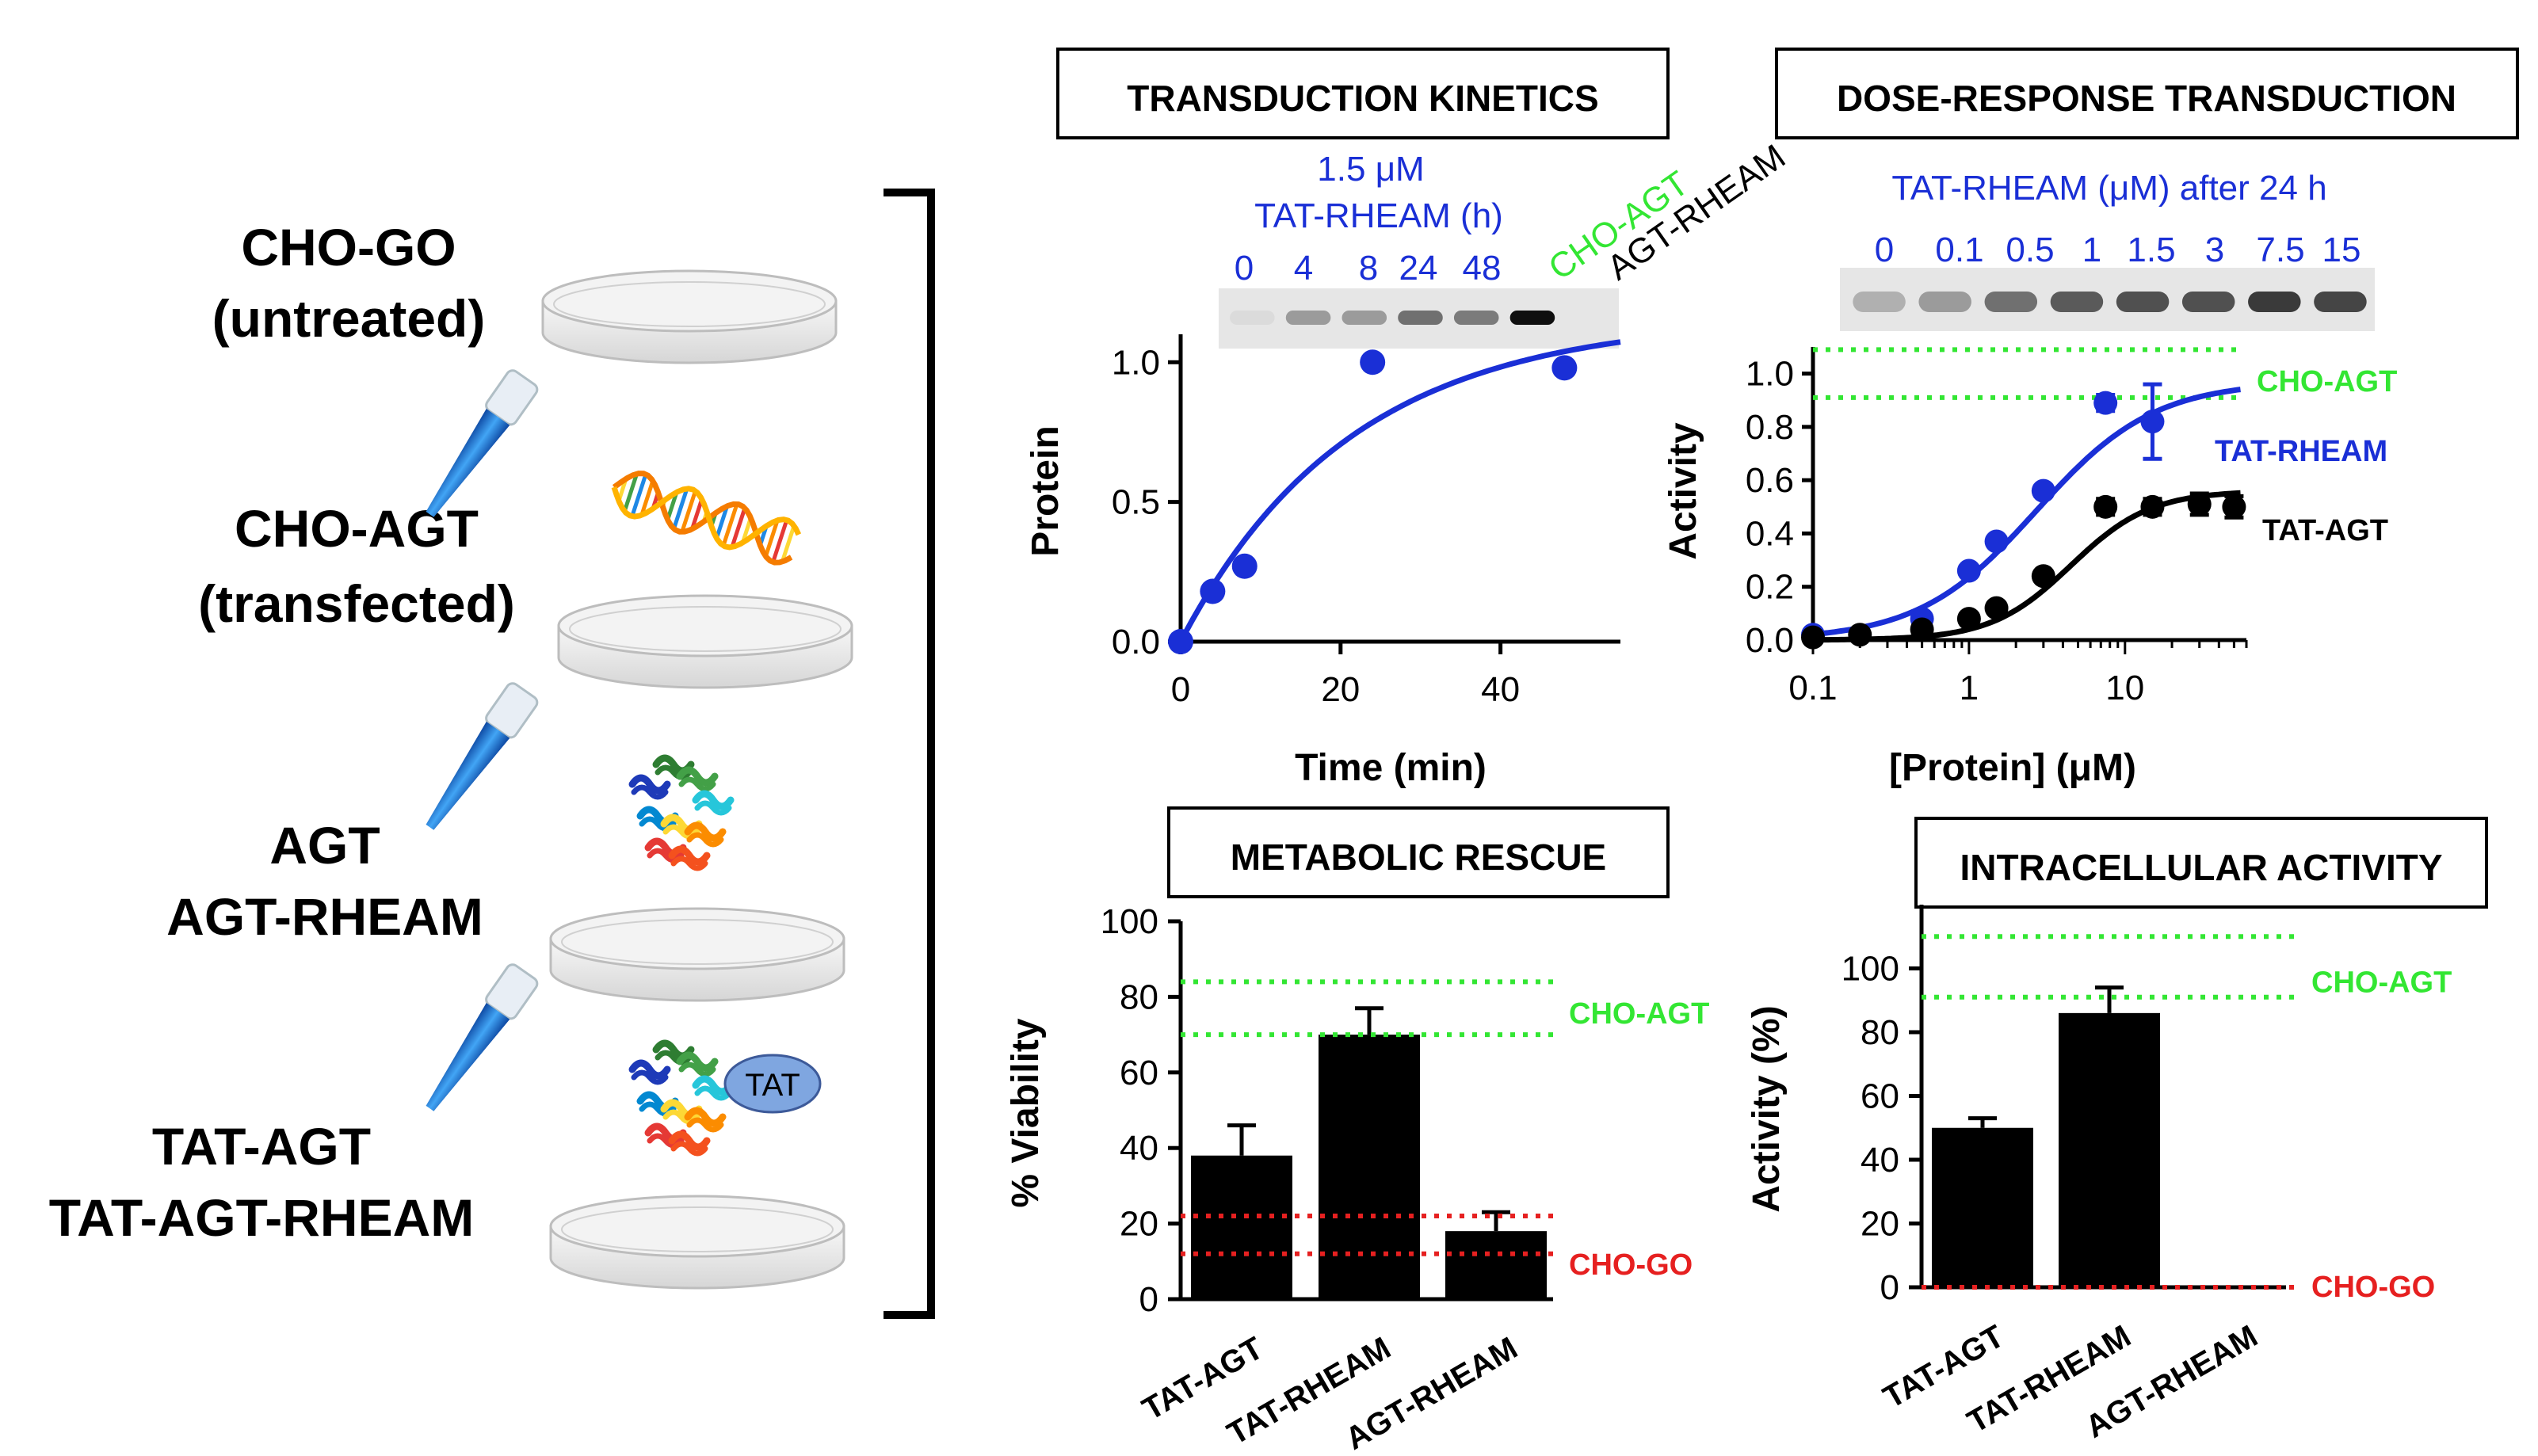 This screenshot has height=1456, width=2538. I want to click on group-label-line1: AGT, so click(324, 845).